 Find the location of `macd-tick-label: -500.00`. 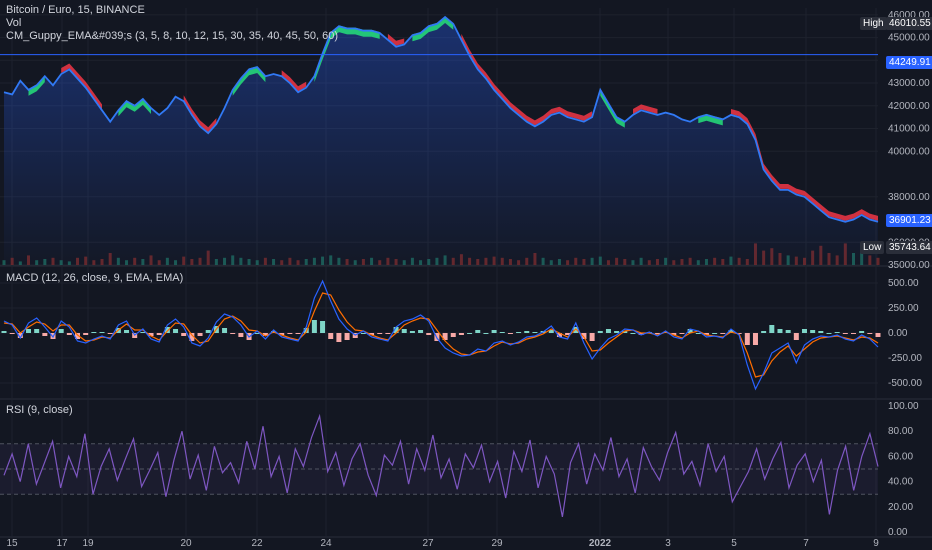

macd-tick-label: -500.00 is located at coordinates (905, 383).